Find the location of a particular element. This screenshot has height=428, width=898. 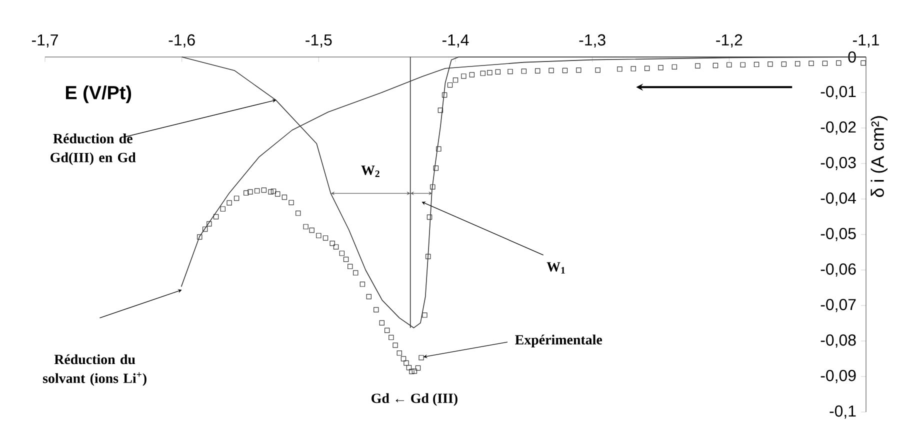

x-tick-label: -1,2 is located at coordinates (729, 41).